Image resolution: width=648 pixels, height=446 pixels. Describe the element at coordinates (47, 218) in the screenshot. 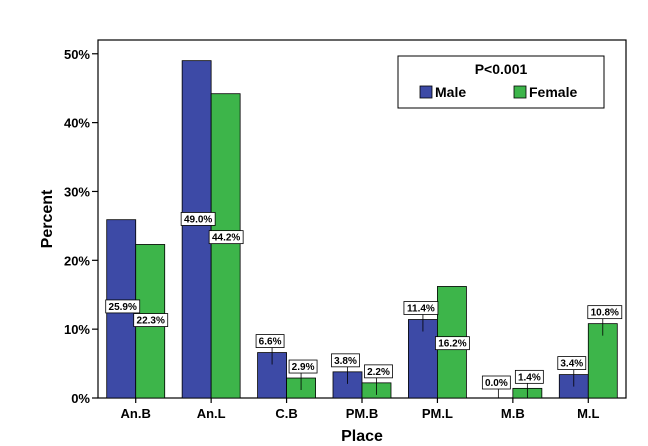

I see `y-axis-title: Percent` at that location.